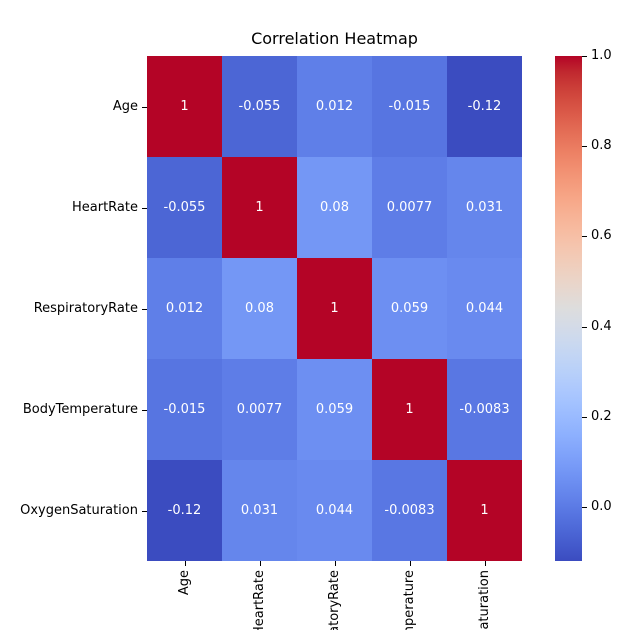 The width and height of the screenshot is (641, 630). What do you see at coordinates (105, 207) in the screenshot?
I see `y-tick-label: HeartRate` at bounding box center [105, 207].